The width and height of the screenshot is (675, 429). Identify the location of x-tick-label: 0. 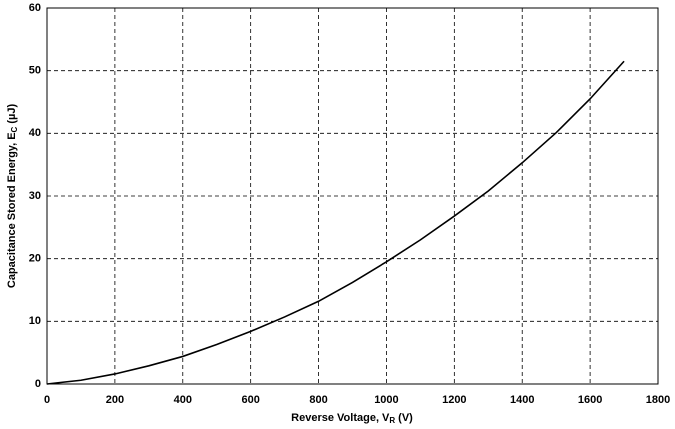
(47, 400).